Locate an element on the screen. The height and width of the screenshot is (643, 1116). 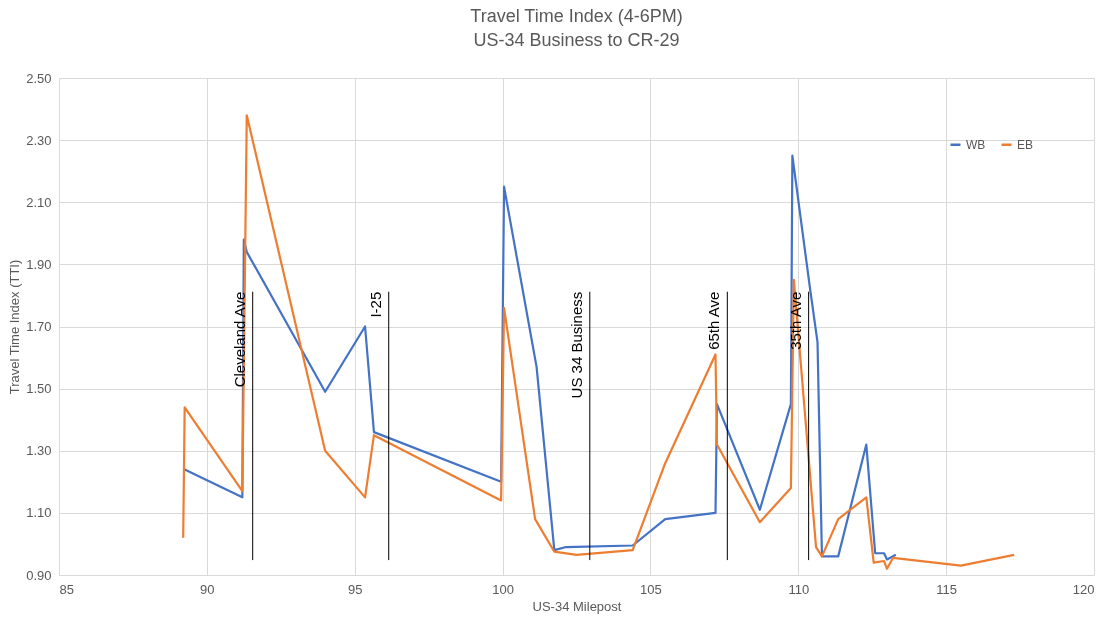
x-tick-label: 115 is located at coordinates (947, 589).